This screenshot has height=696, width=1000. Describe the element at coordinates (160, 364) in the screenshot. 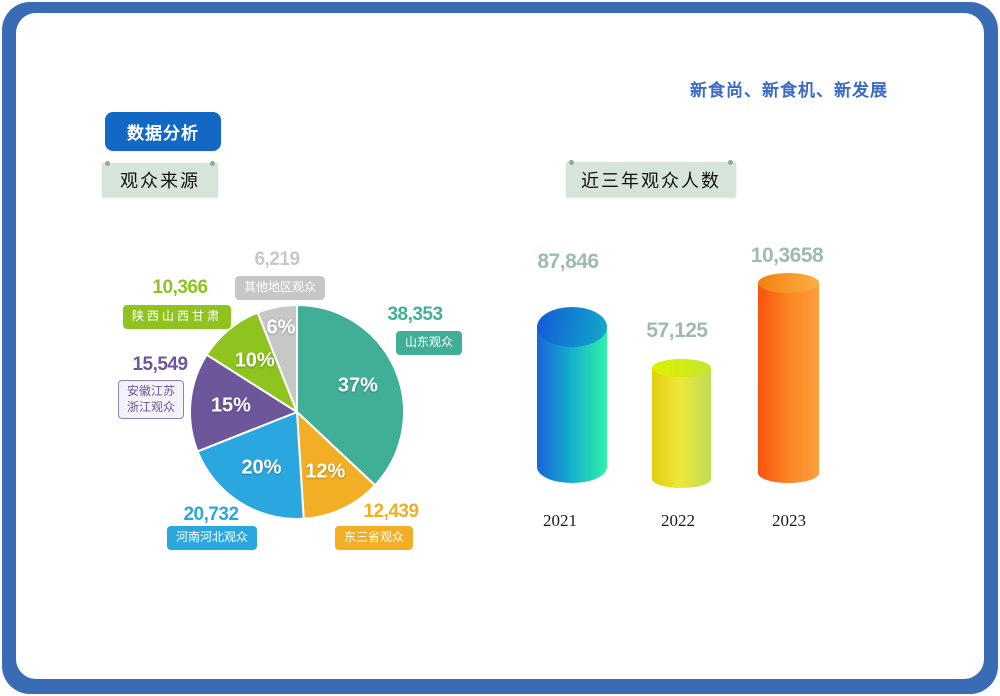

I see `pie-value-anhui: 15,549` at that location.